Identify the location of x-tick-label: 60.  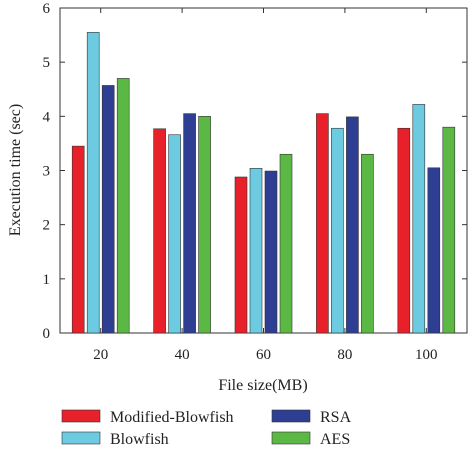
(263, 355).